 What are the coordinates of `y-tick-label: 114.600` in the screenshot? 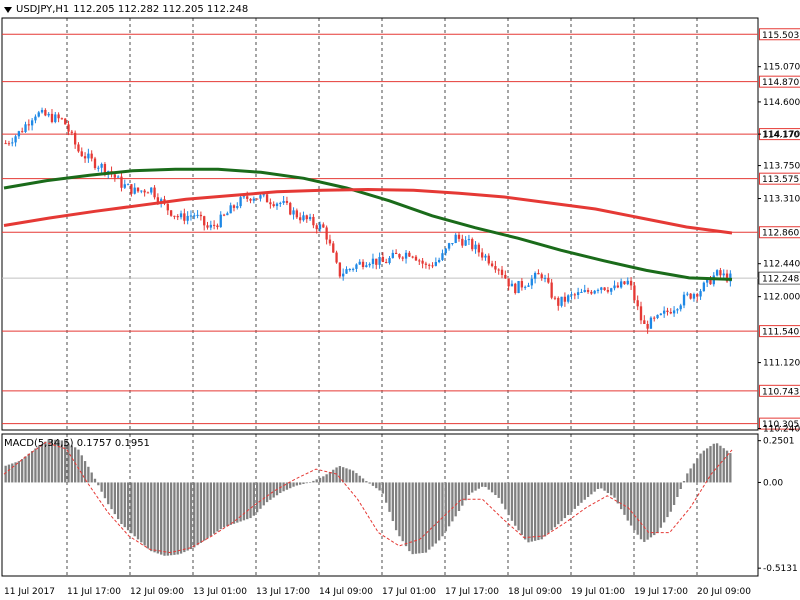 It's located at (781, 103).